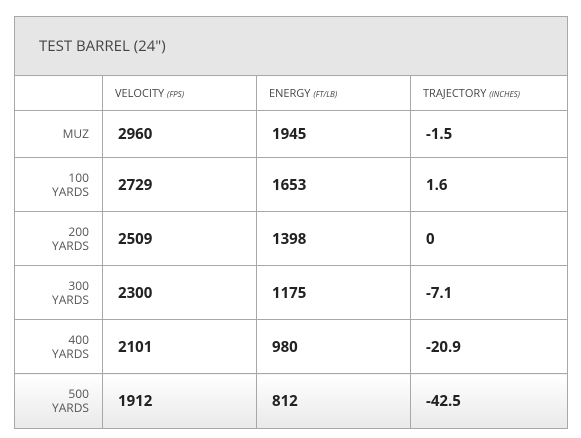  I want to click on cell: 0, so click(489, 238).